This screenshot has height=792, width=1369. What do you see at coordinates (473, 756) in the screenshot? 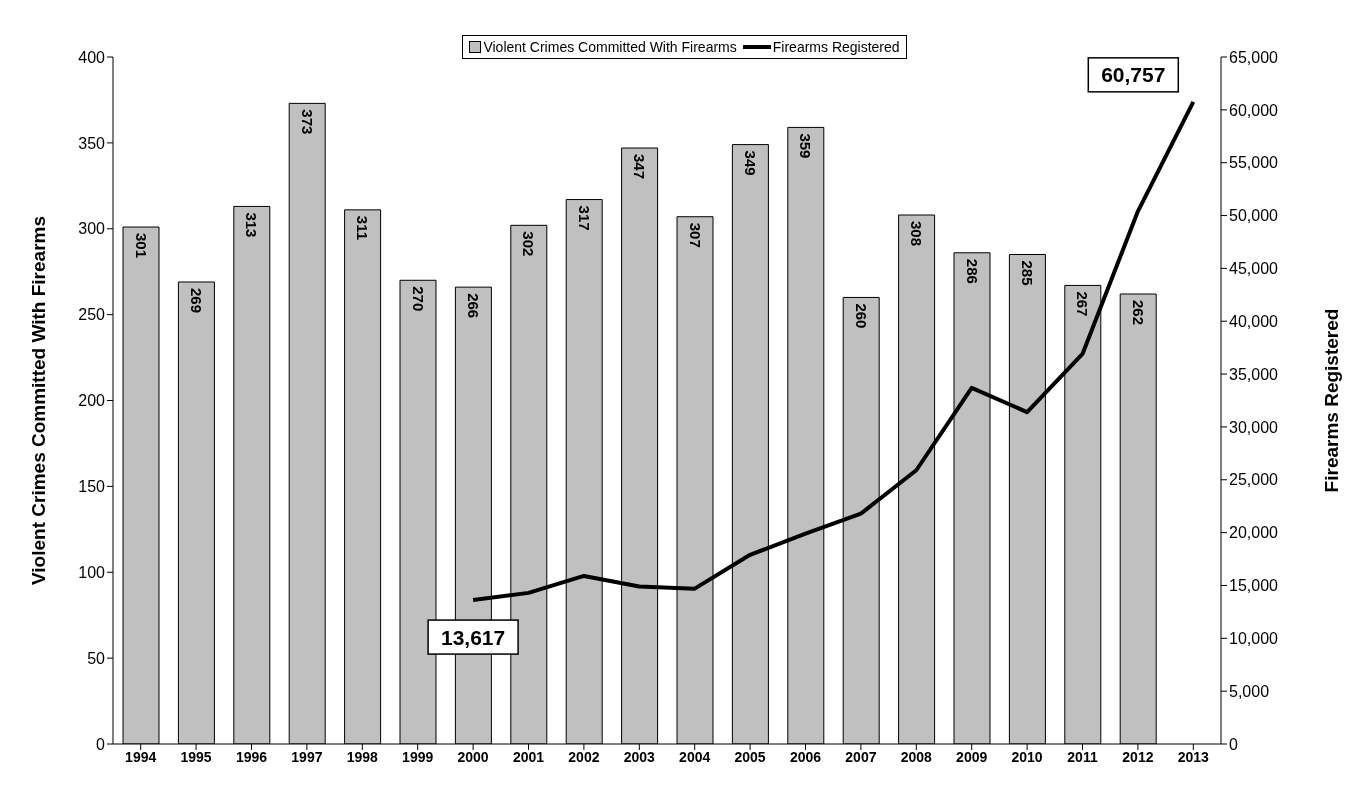
I see `x-tick-label: 2000` at bounding box center [473, 756].